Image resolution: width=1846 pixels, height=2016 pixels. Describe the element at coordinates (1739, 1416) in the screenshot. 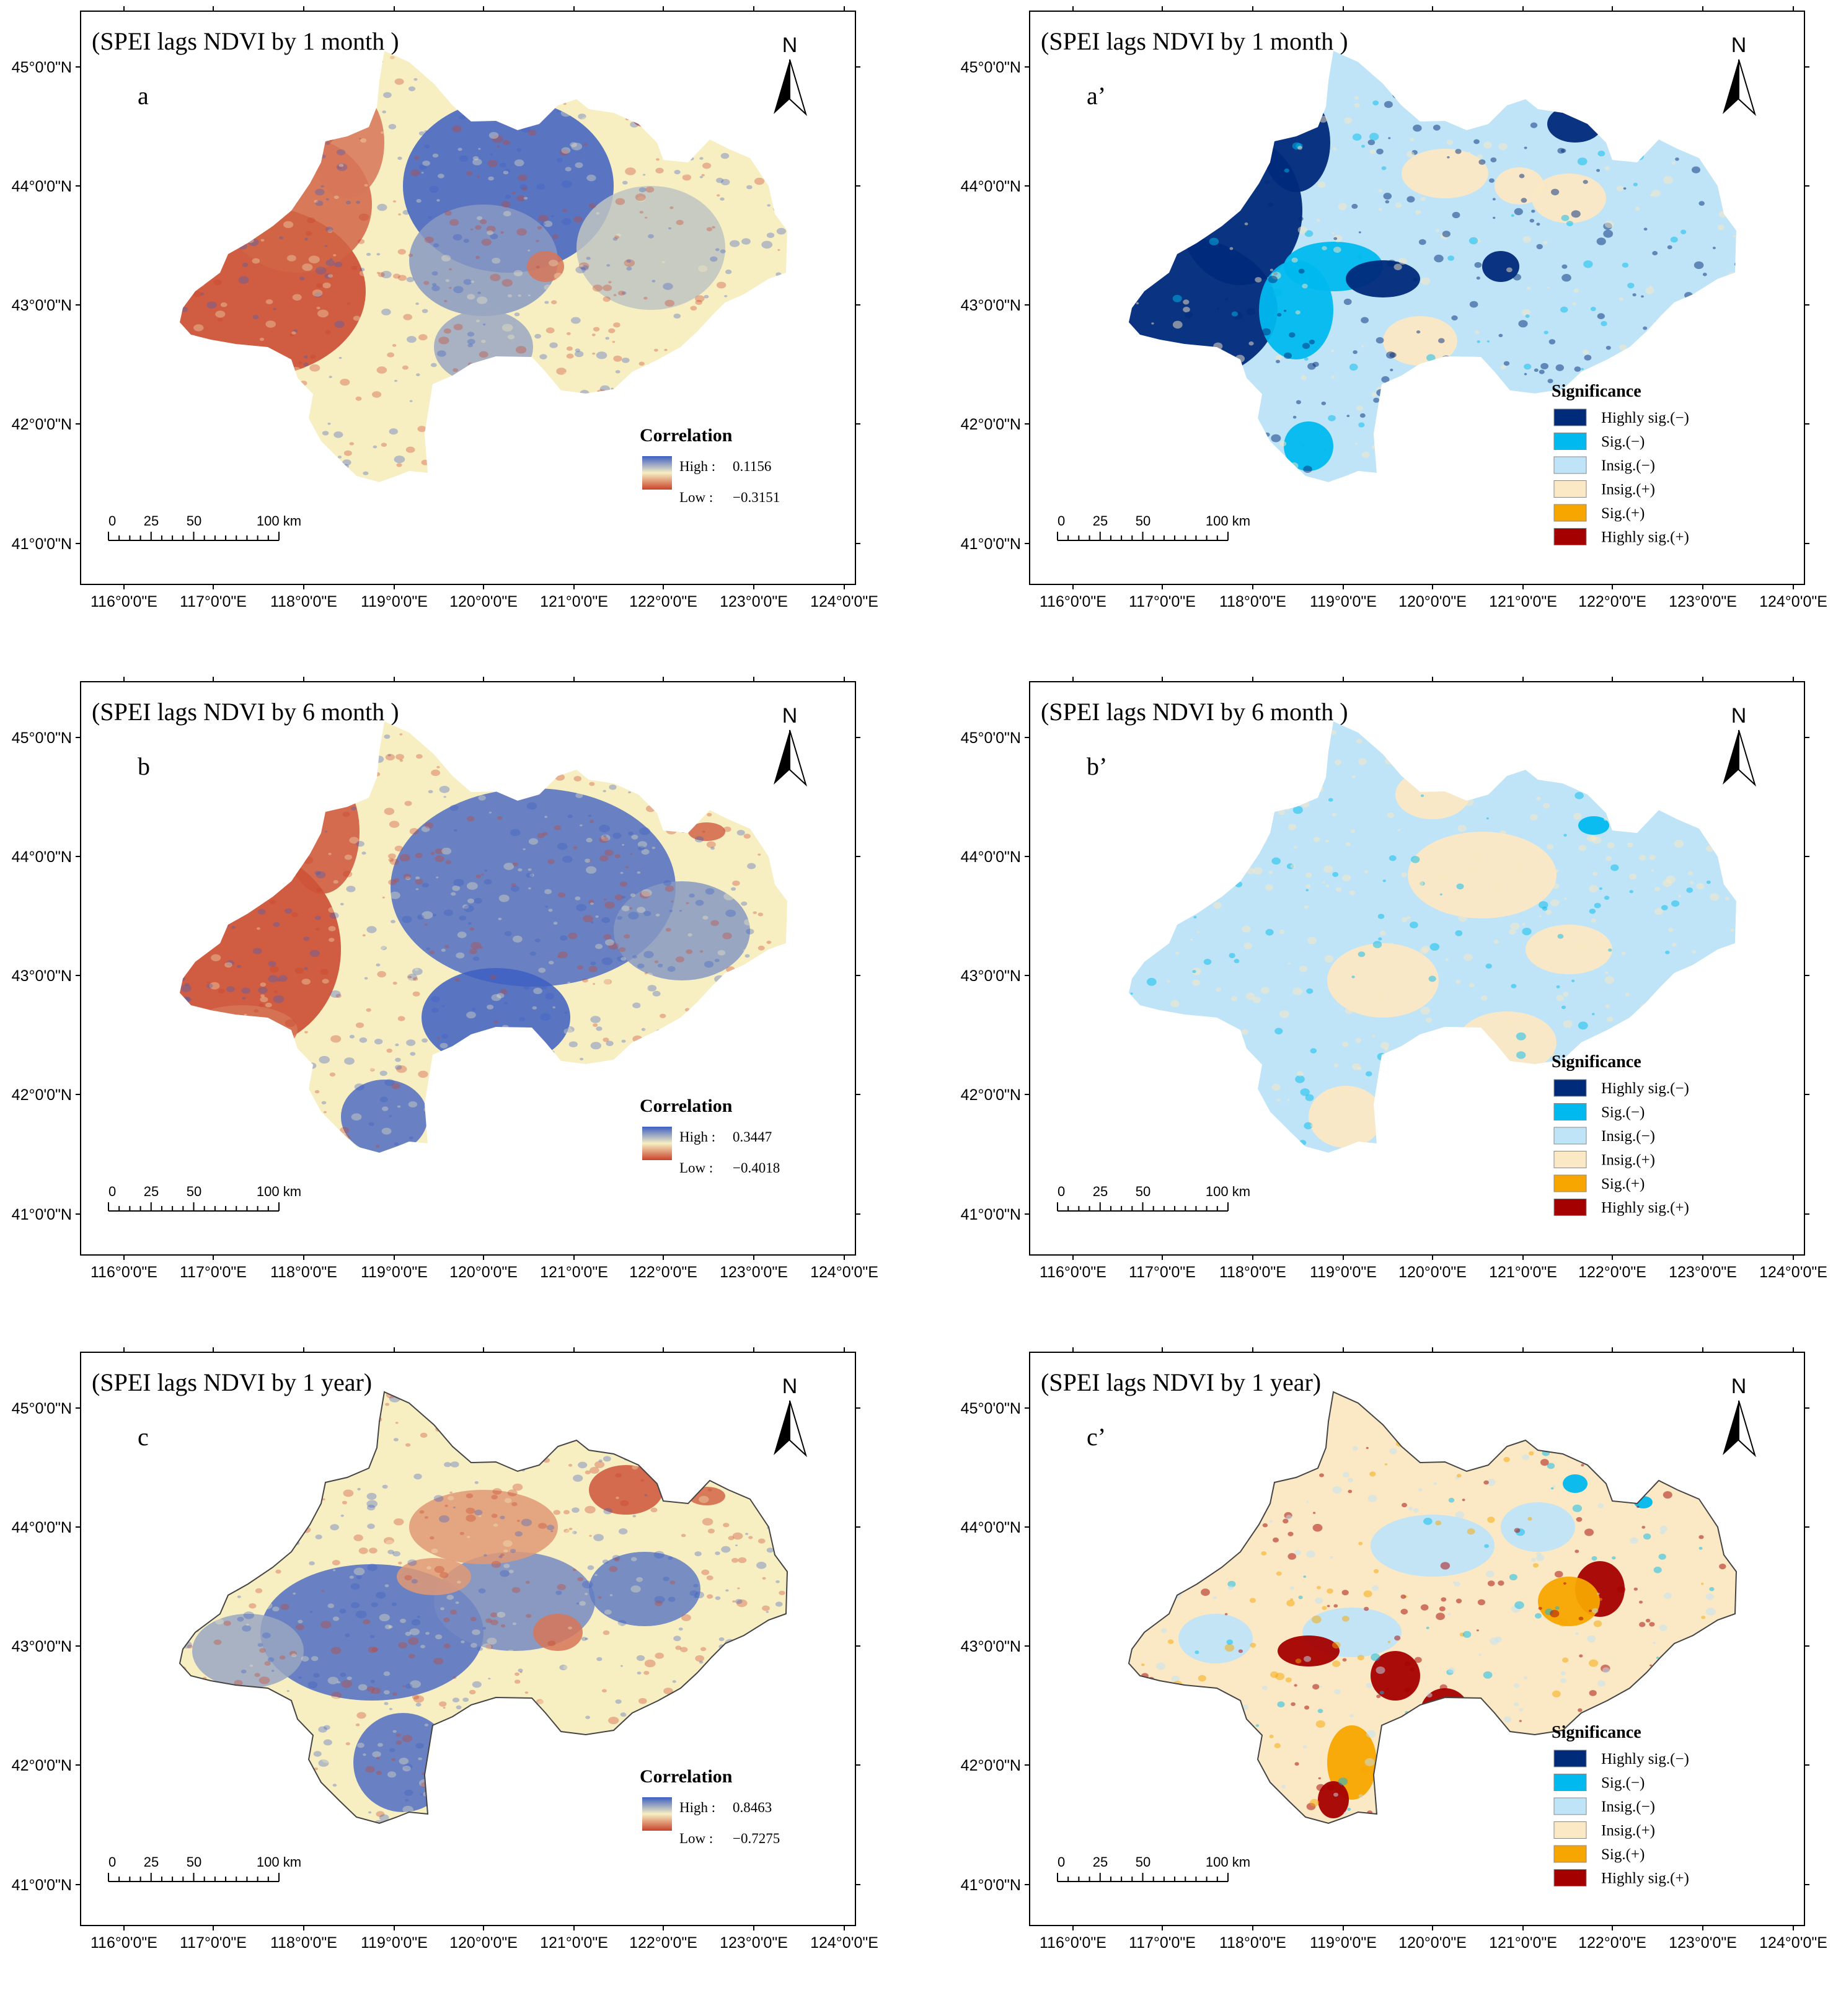

I see `north-arrow-icon: N` at that location.